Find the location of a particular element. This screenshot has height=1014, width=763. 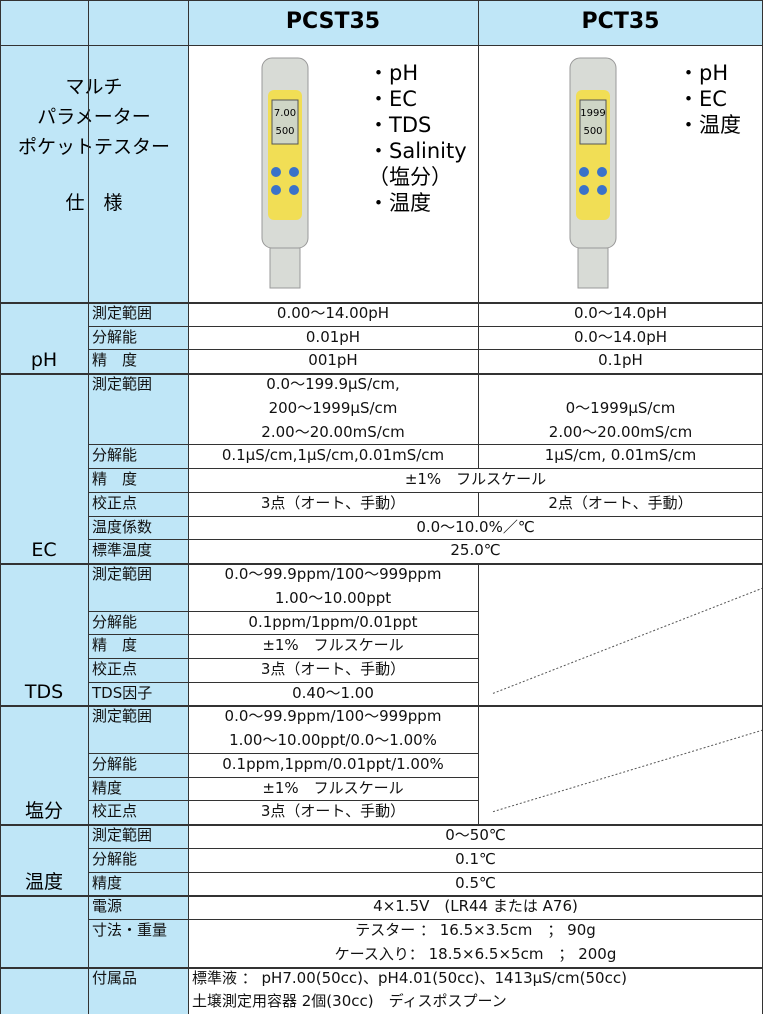

title-line: パラメーター is located at coordinates (94, 117).